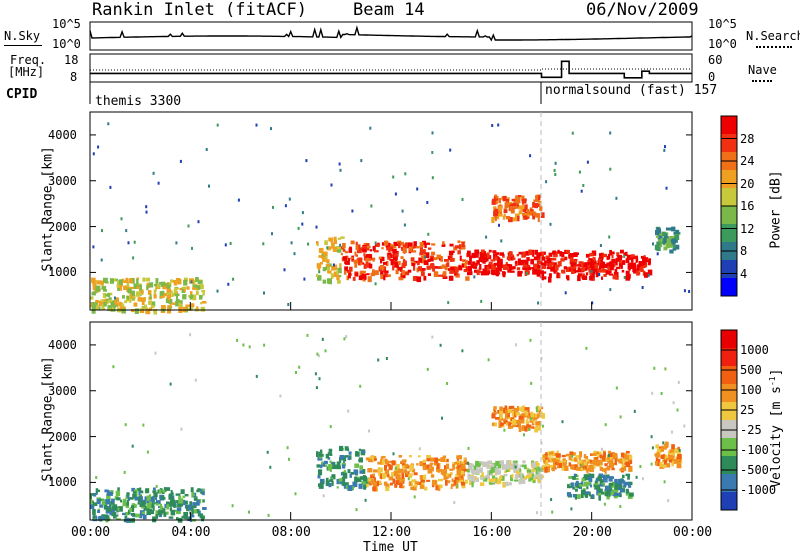  Describe the element at coordinates (747, 228) in the screenshot. I see `power-cbar-tick-label: 12` at that location.